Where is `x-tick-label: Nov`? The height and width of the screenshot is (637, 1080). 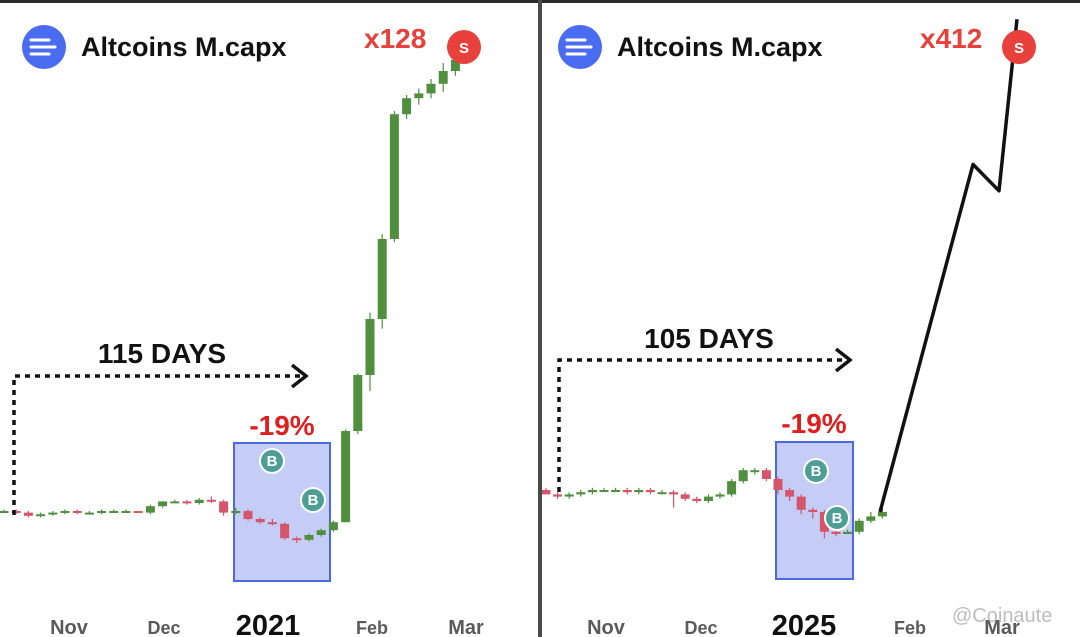
x-tick-label: Nov is located at coordinates (606, 627).